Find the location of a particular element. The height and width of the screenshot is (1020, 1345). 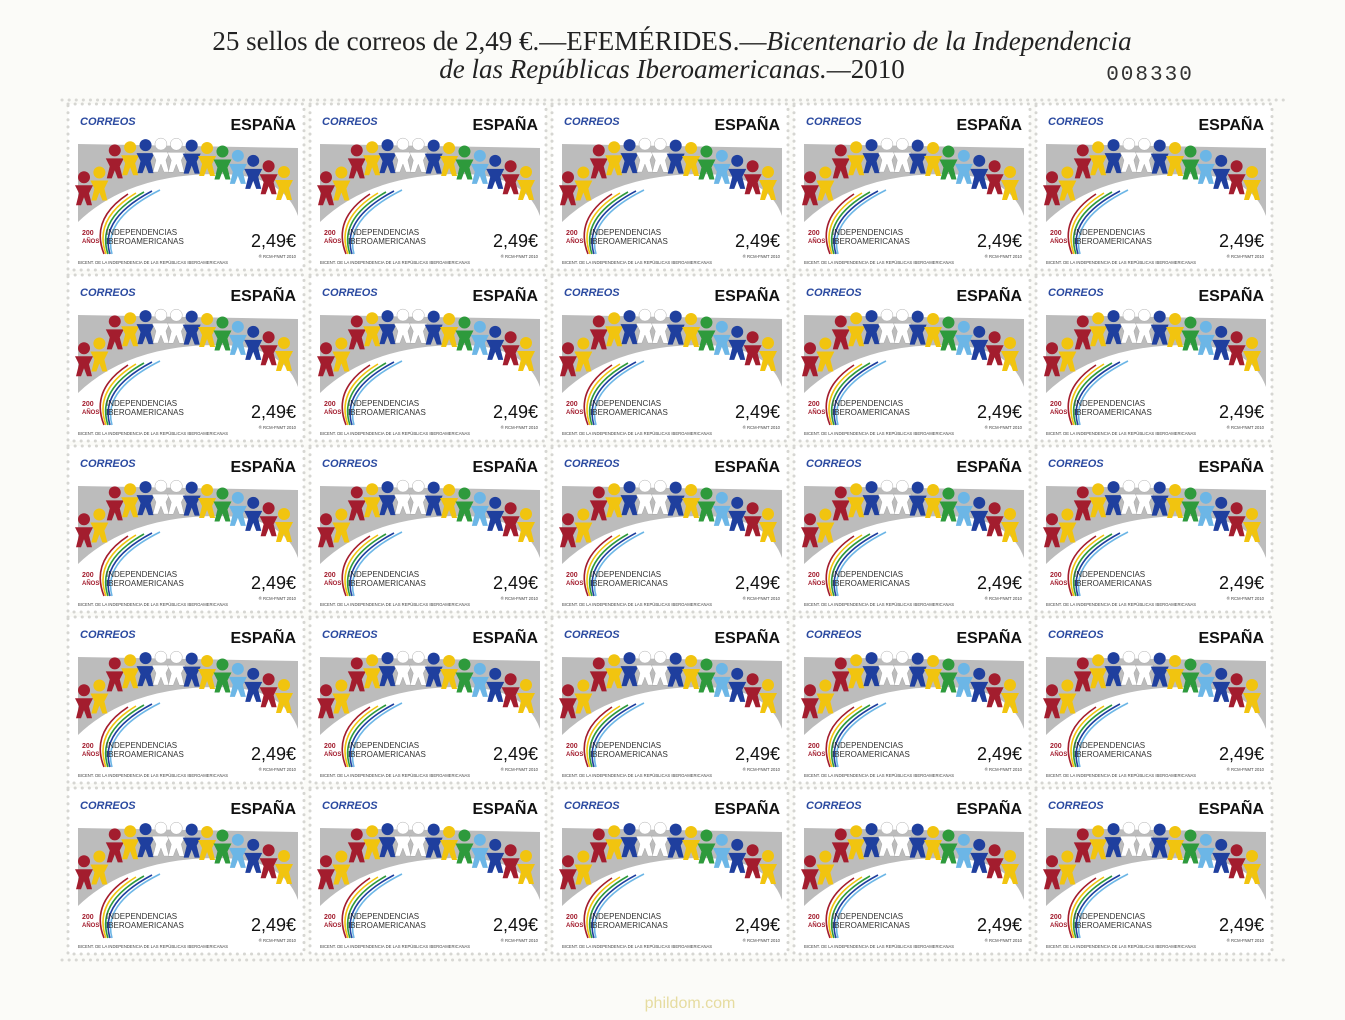

logo-line1: INDEPENDENCIAS is located at coordinates (1109, 574).